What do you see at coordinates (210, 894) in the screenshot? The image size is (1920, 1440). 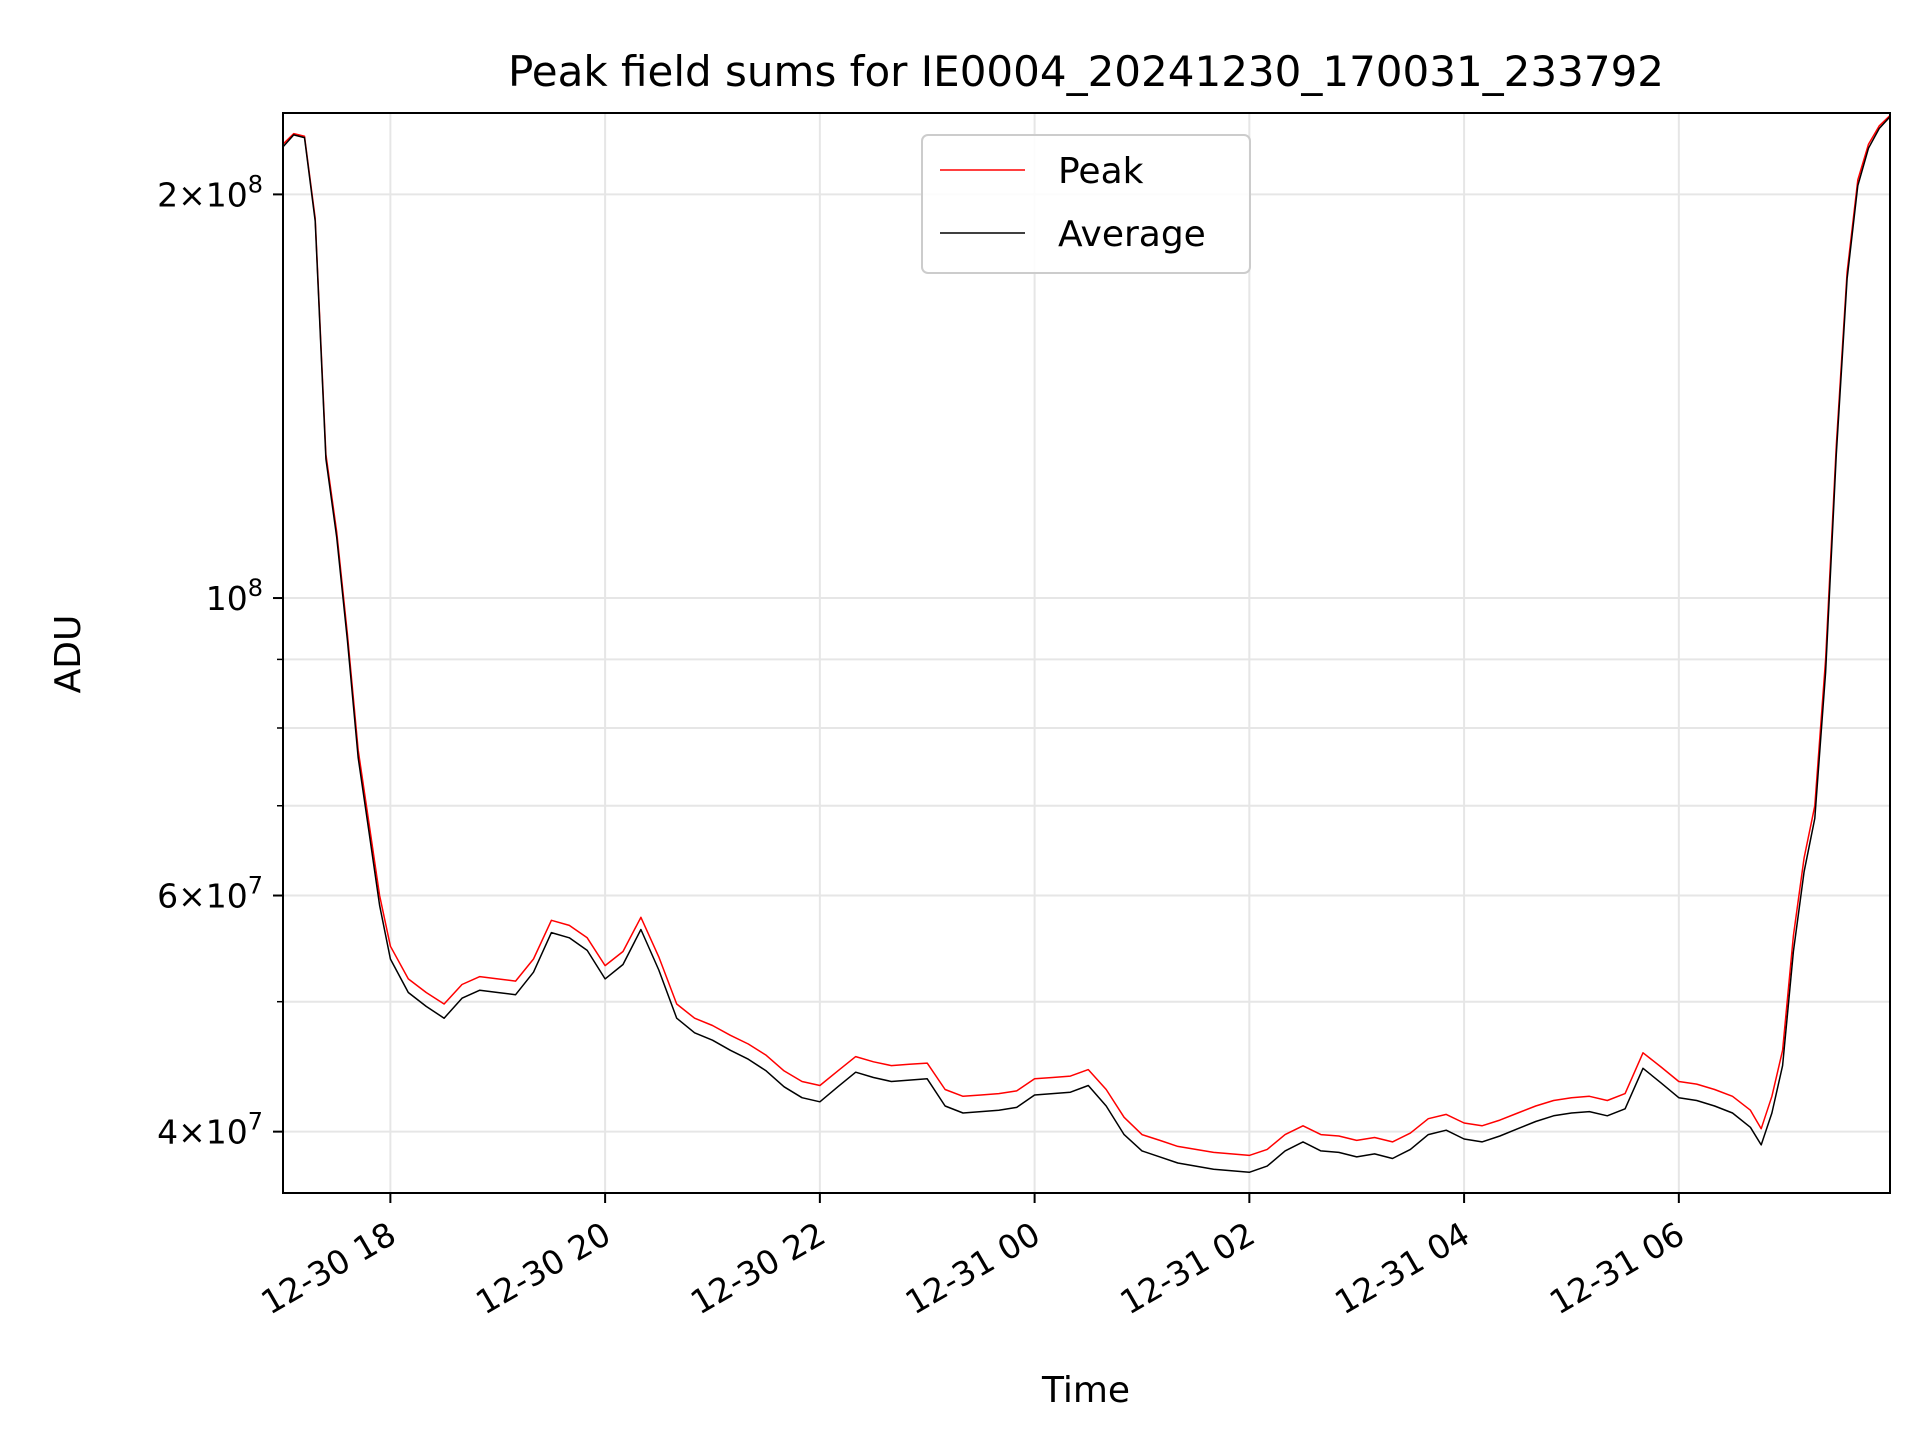 I see `y-tick-label: 6×107` at bounding box center [210, 894].